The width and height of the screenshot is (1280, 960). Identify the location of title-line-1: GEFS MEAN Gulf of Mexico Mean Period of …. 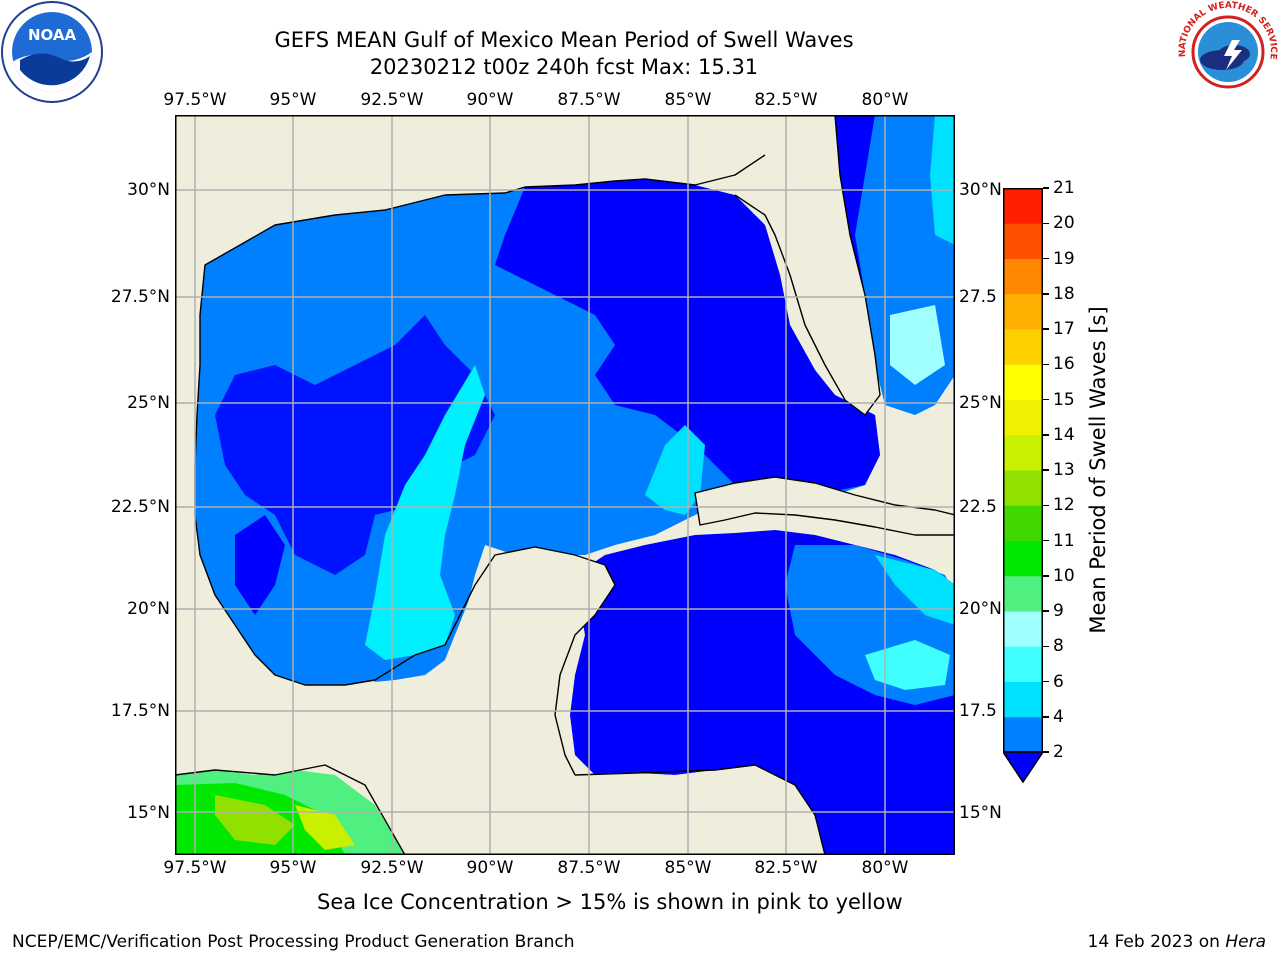
(564, 40).